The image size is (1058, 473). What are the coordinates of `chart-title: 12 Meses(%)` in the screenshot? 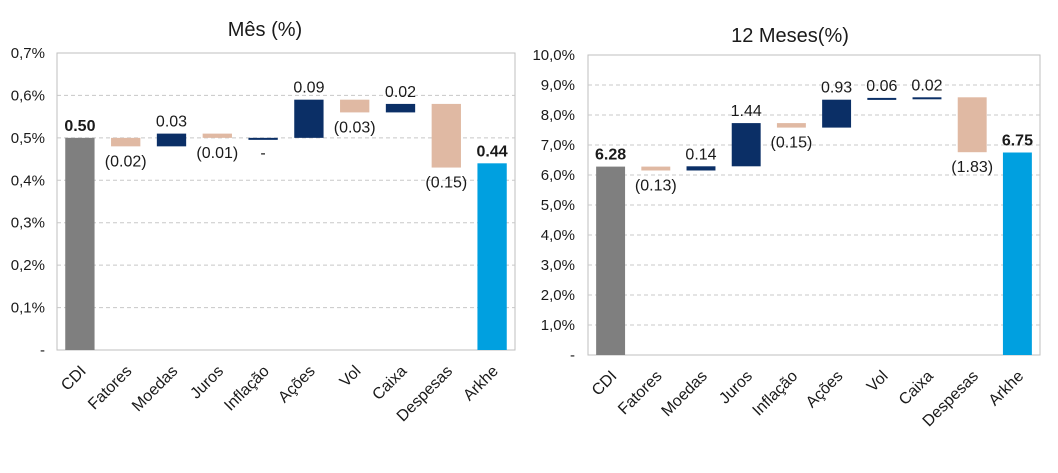 It's located at (790, 36).